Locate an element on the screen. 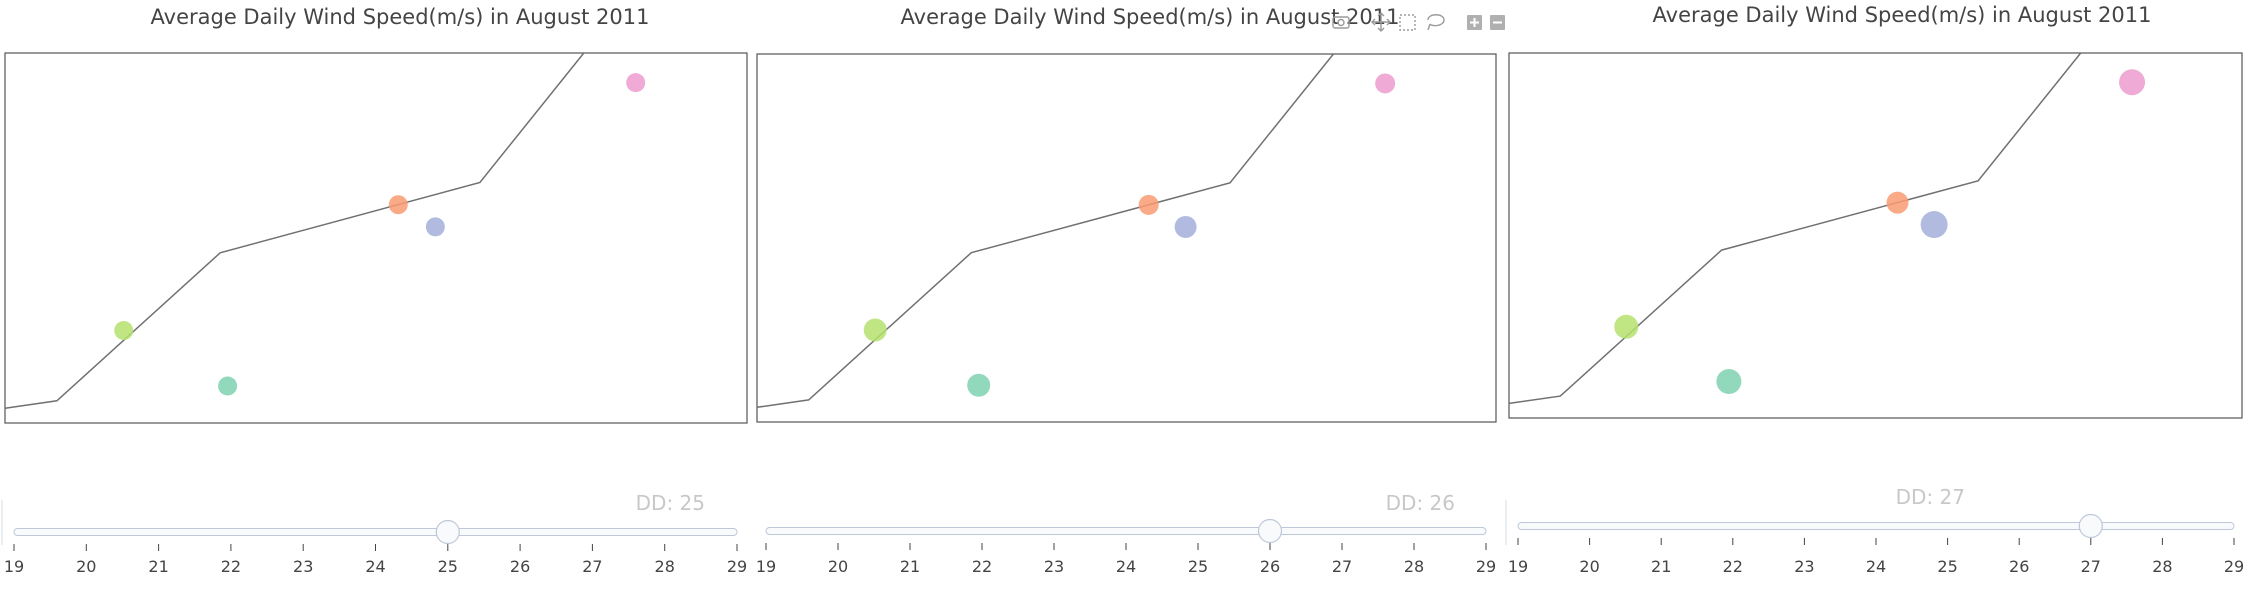 This screenshot has width=2250, height=592. lasso-icon is located at coordinates (1436, 22).